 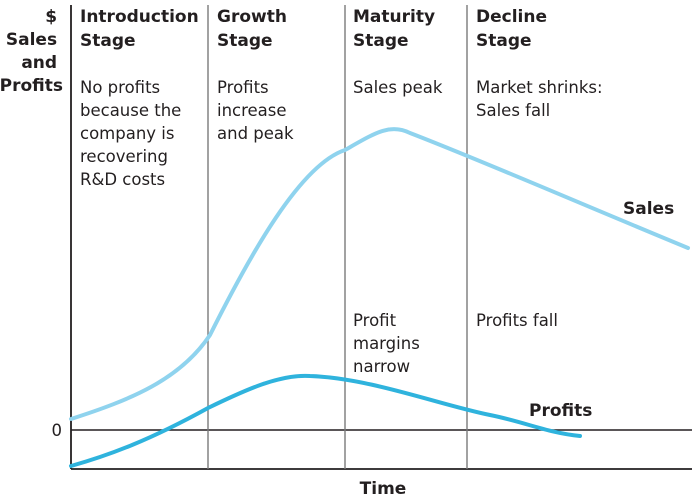 I want to click on stage-description-growth: Profits increase and peak, so click(x=255, y=110).